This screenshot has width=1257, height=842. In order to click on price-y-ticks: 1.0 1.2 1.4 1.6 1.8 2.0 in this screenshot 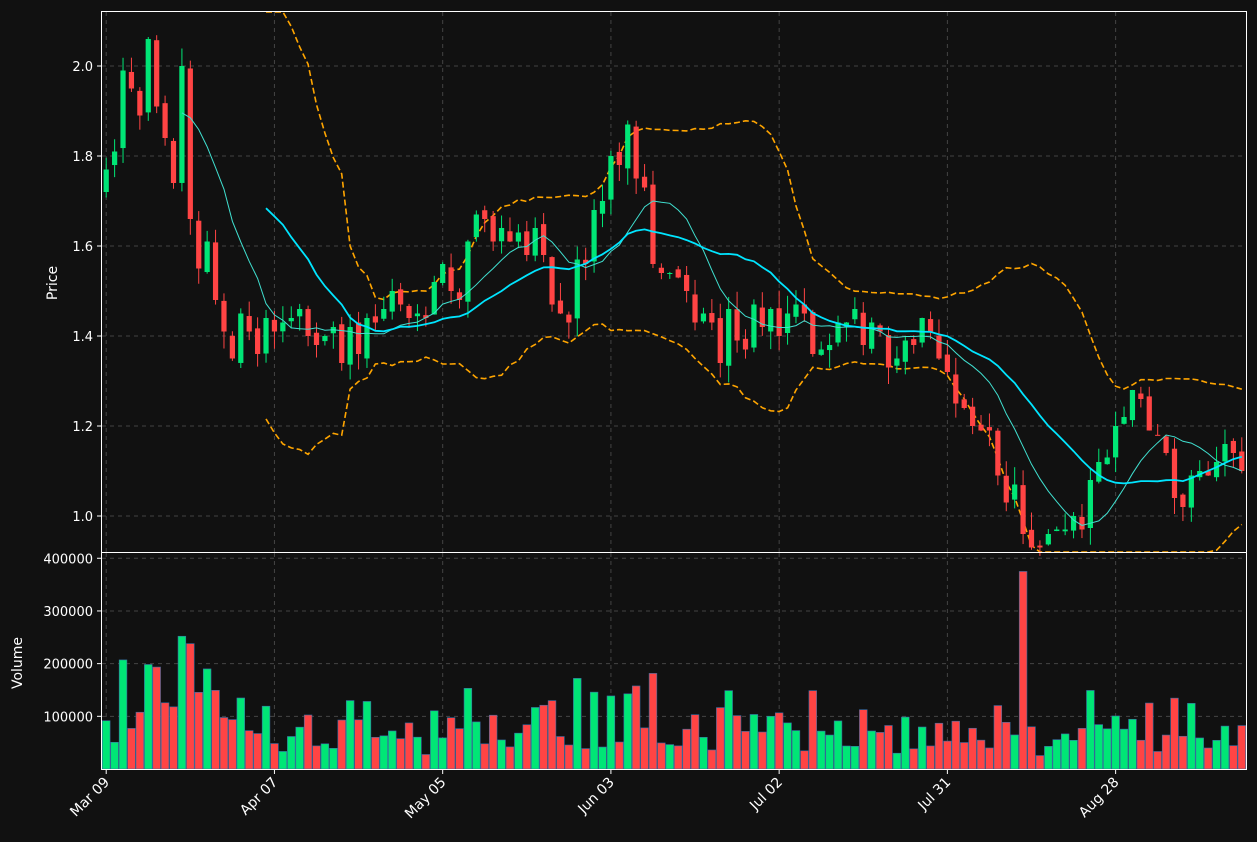, I will do `click(87, 292)`.